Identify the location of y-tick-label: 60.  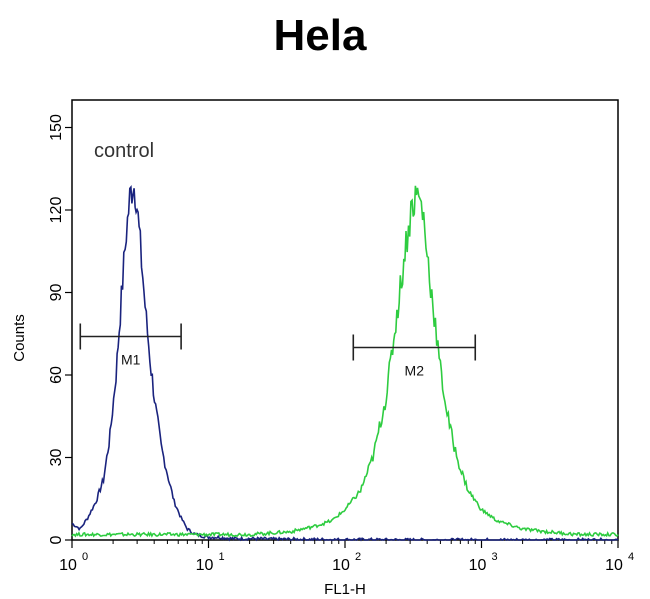
(56, 375).